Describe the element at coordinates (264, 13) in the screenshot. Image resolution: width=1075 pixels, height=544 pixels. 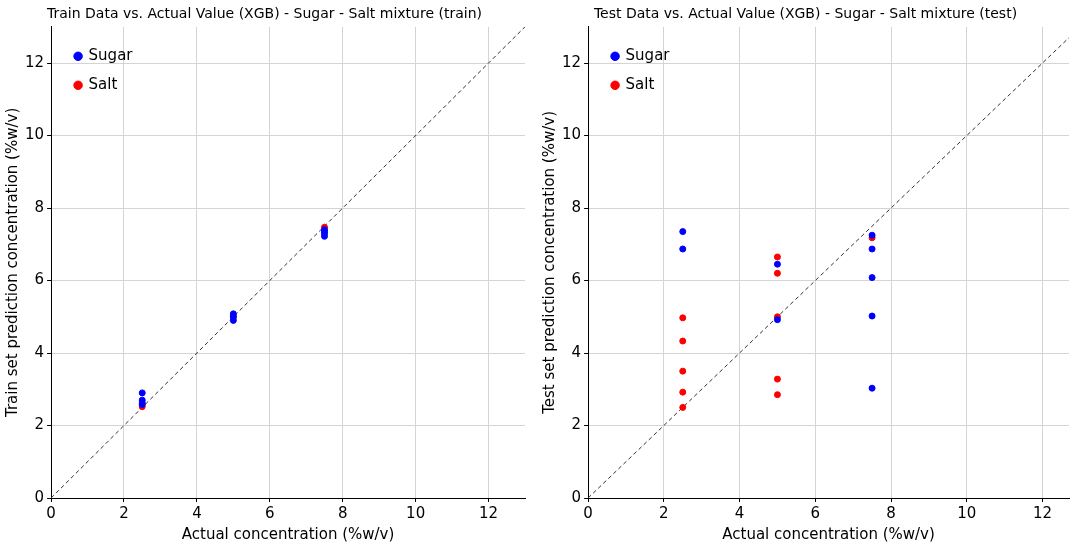
I see `chart-title: Train Data vs. Actual Value (XGB) - Sugar - Salt mixture (train)` at that location.